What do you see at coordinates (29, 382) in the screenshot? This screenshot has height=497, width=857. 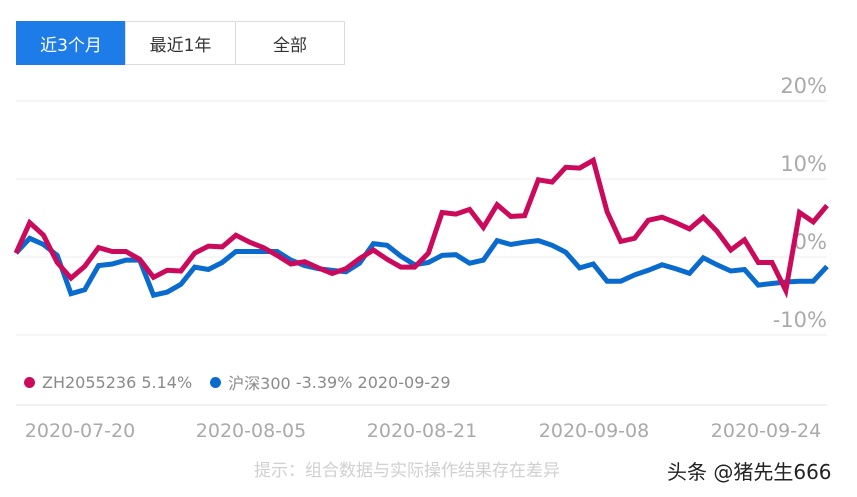 I see `legend-dot-portfolio` at bounding box center [29, 382].